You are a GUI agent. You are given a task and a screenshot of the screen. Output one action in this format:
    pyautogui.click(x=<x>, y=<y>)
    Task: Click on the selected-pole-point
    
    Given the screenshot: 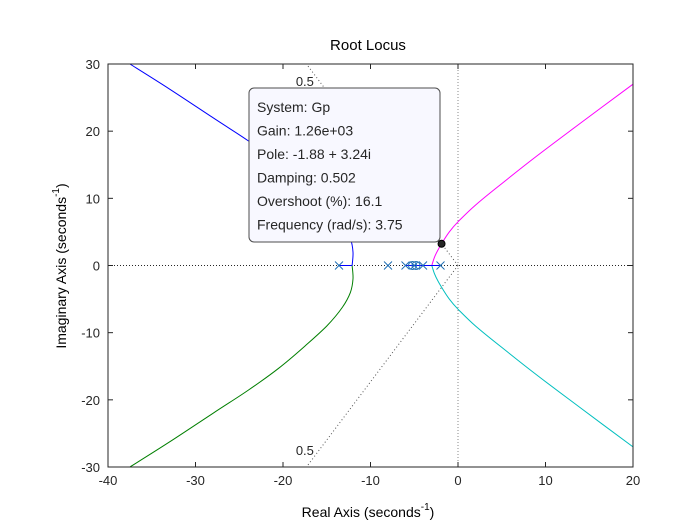 What is the action you would take?
    pyautogui.click(x=441, y=243)
    